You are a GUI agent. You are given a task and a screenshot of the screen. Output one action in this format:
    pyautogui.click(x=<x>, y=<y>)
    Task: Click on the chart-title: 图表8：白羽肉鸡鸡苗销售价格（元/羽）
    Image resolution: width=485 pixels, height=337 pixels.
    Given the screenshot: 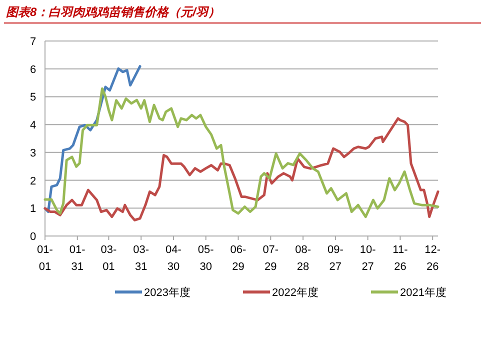 What is the action you would take?
    pyautogui.click(x=113, y=12)
    